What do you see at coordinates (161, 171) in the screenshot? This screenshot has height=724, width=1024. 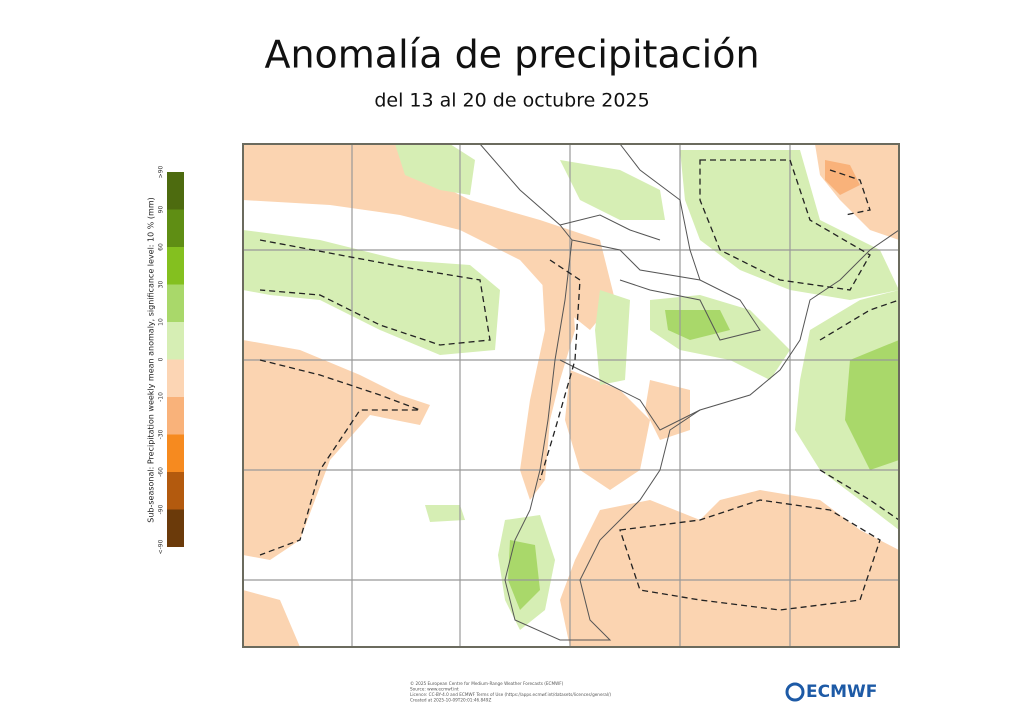 I see `colorbar-tick-label: >90` at bounding box center [161, 171].